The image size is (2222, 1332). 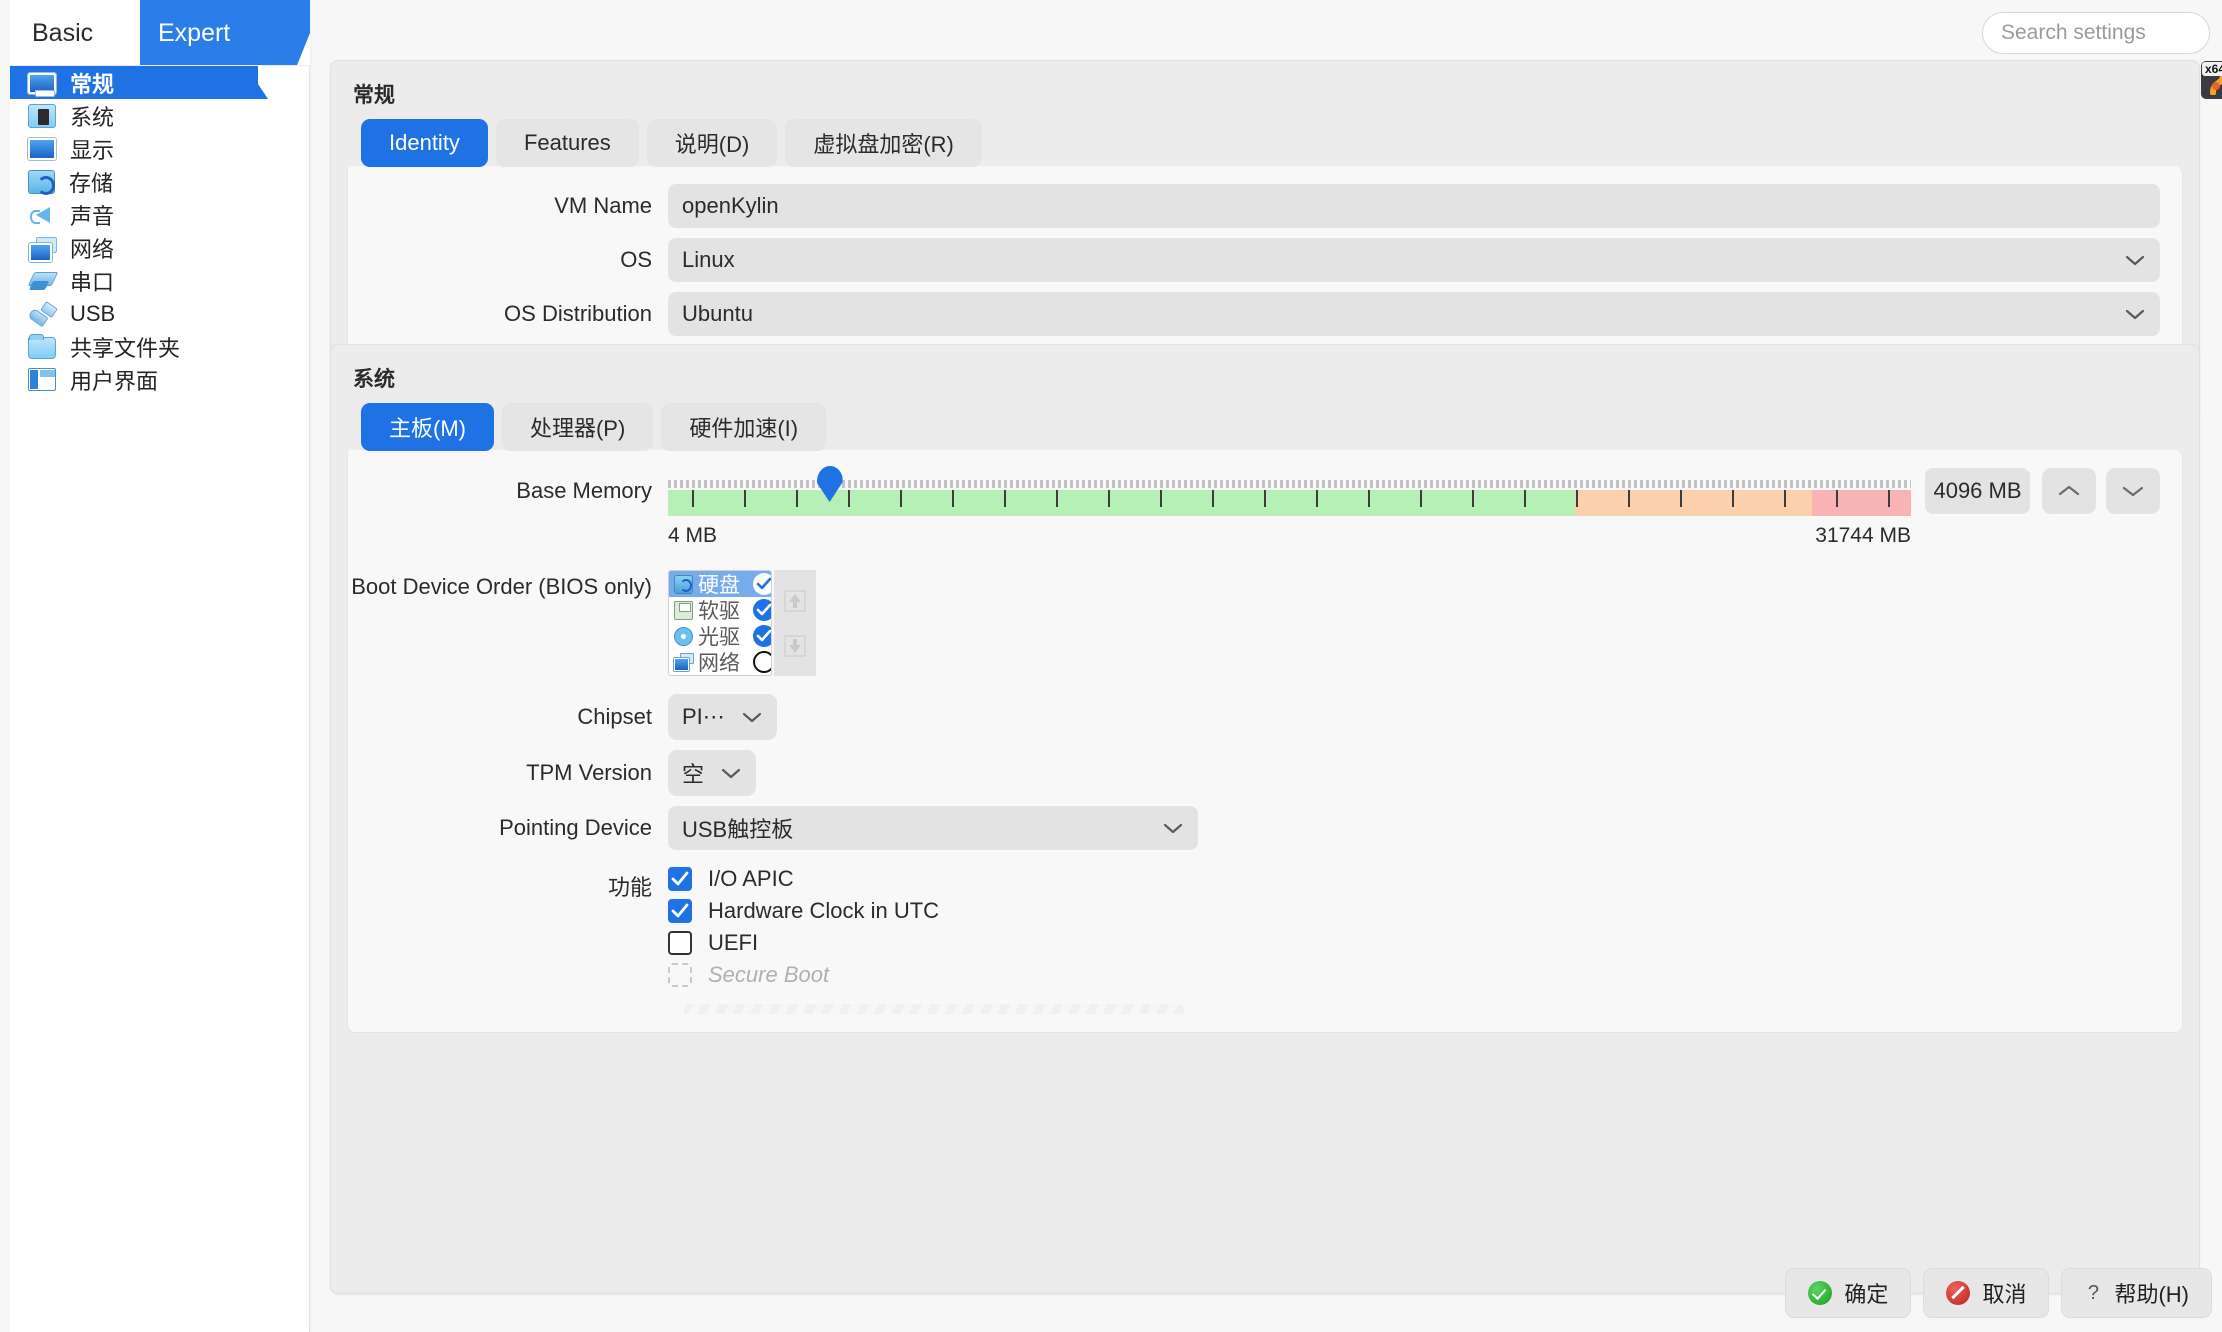 I want to click on sidebar-item-6: 网络, so click(x=159, y=247).